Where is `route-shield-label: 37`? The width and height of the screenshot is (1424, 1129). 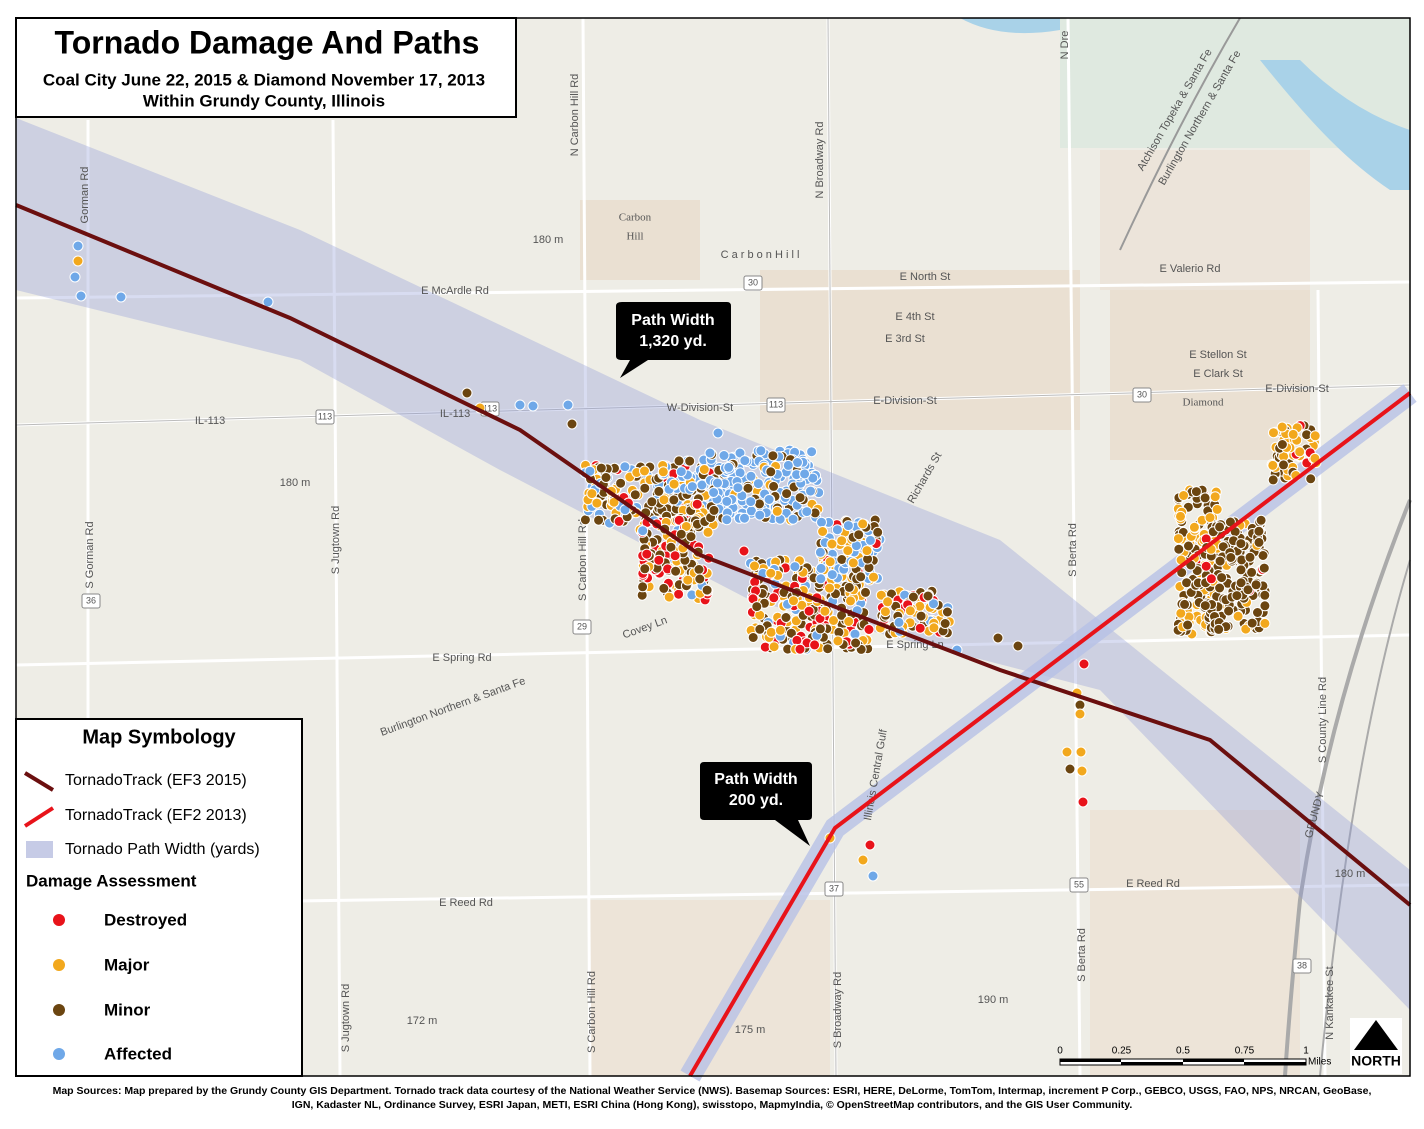
route-shield-label: 37 is located at coordinates (834, 888).